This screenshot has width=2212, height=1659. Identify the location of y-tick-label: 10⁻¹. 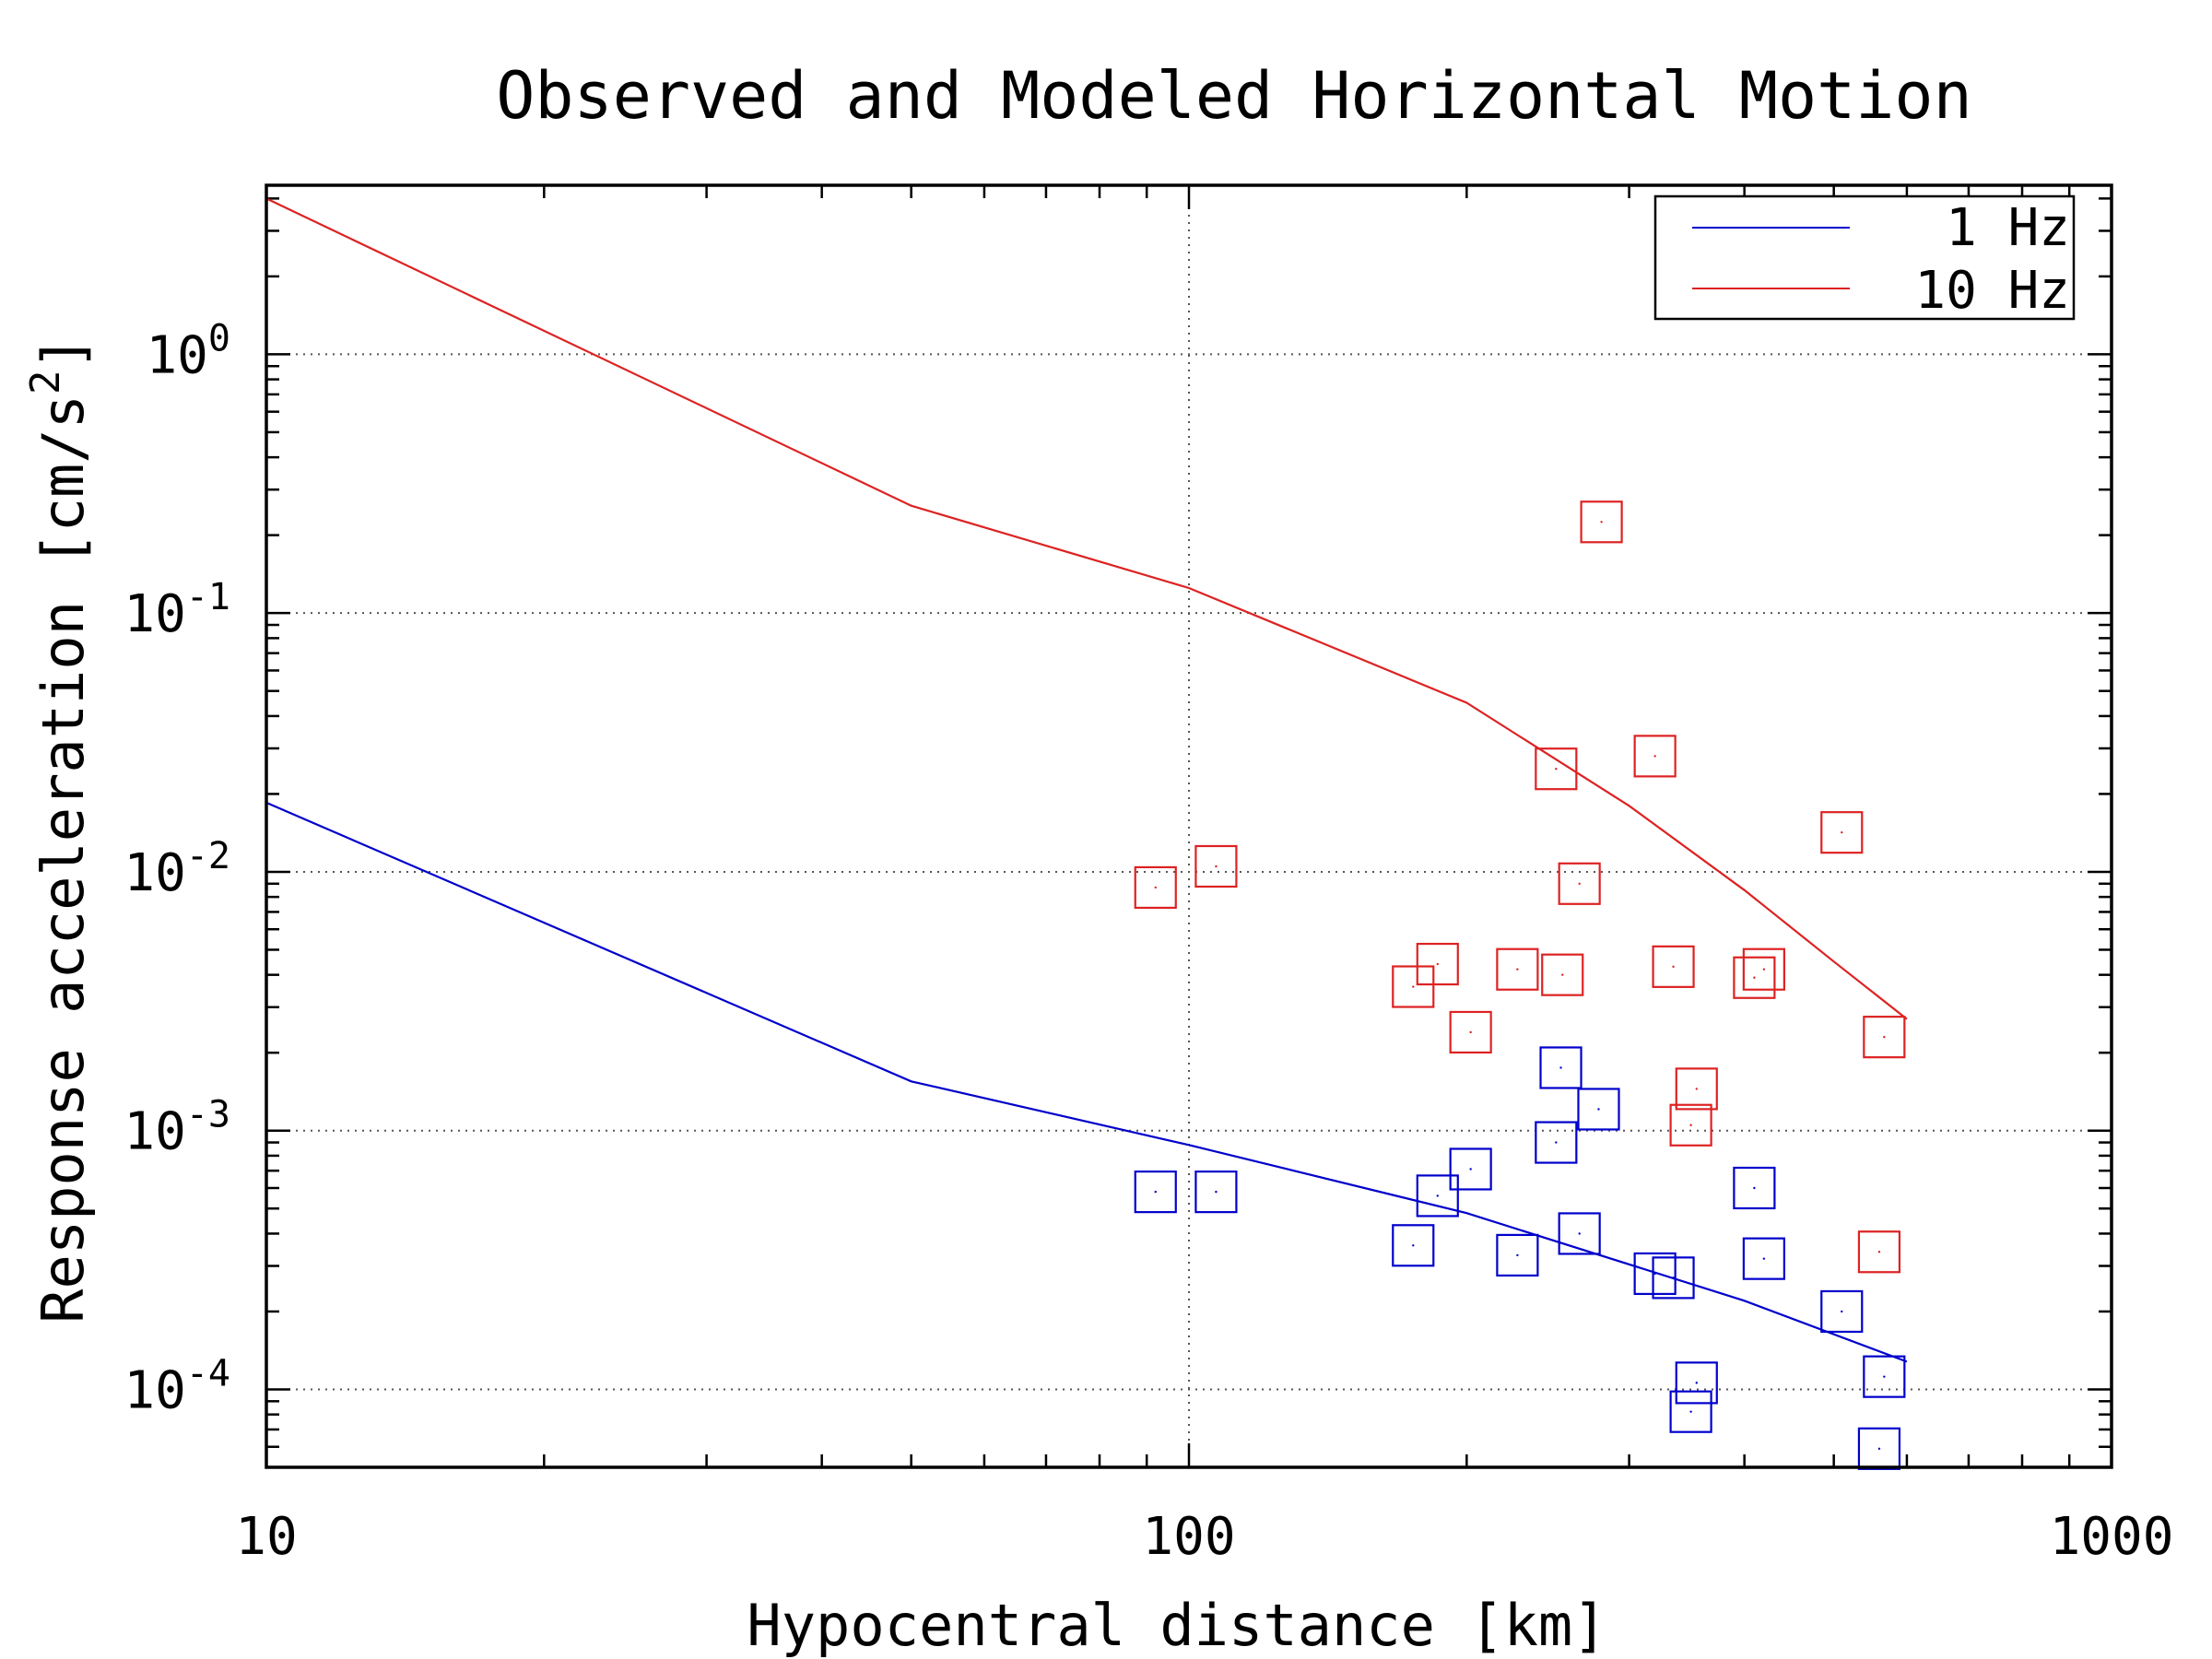
(177, 610).